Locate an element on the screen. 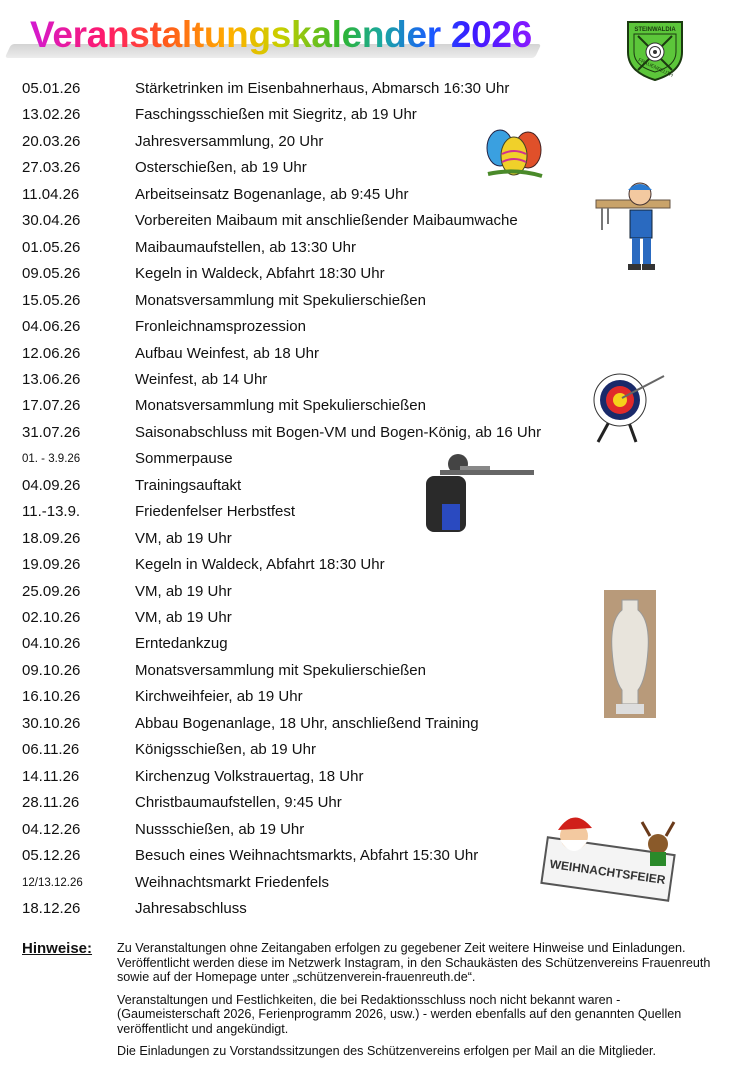 This screenshot has height=1080, width=729. notes-label: Hinweise: is located at coordinates (57, 948).